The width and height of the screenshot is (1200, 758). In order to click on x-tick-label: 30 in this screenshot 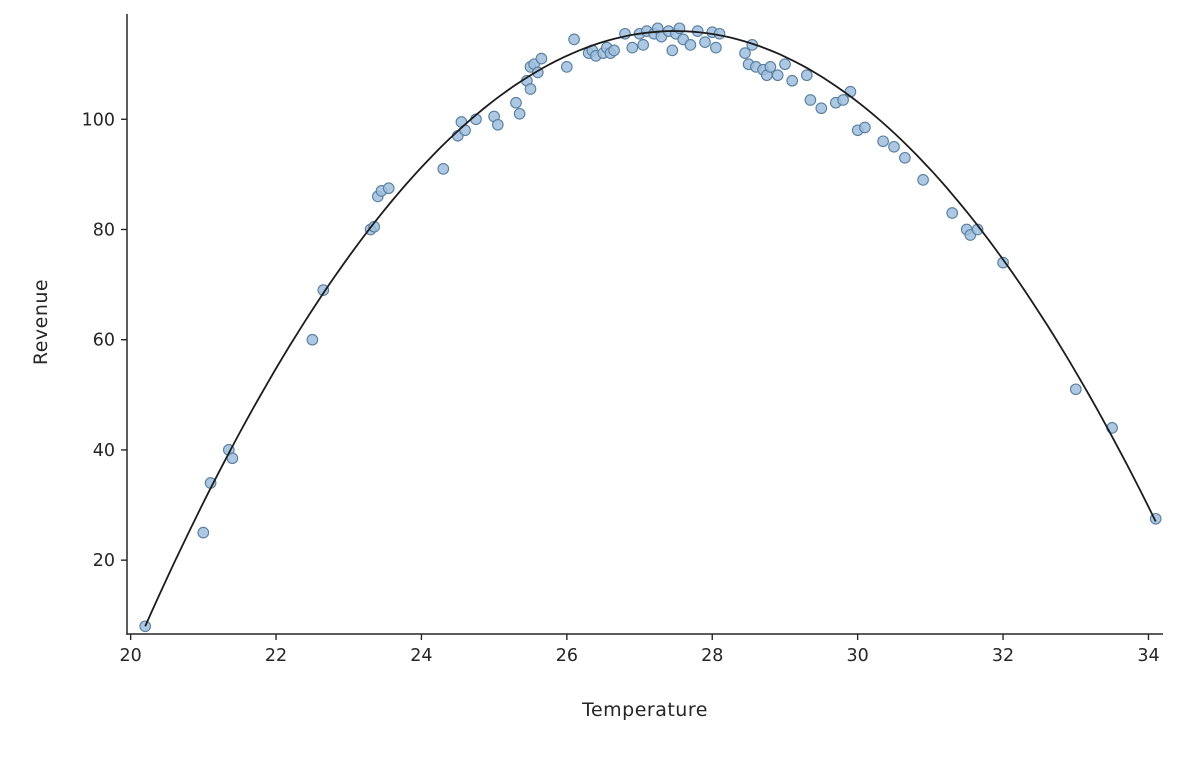, I will do `click(858, 656)`.